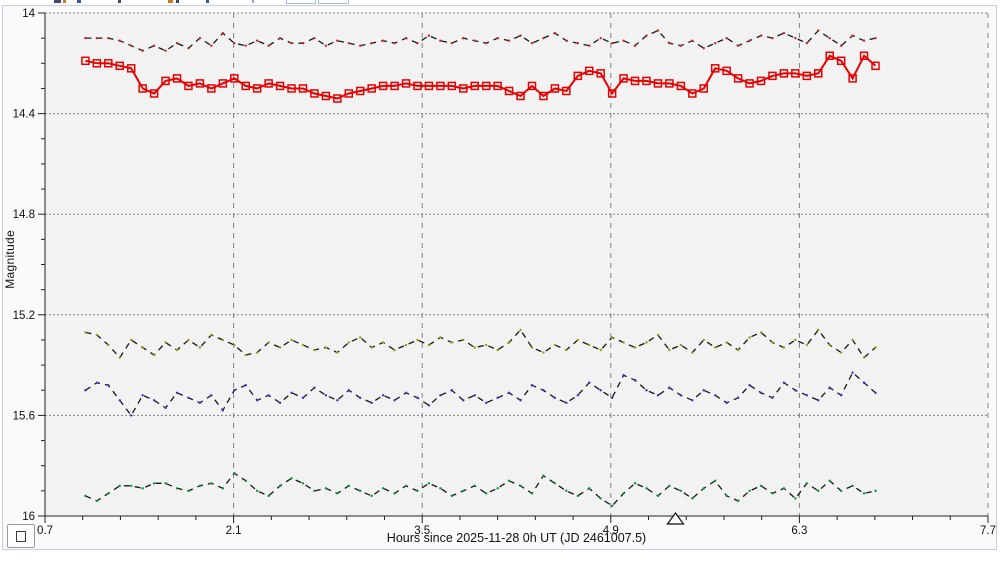  What do you see at coordinates (79, 1) in the screenshot?
I see `clipped-text-fragment` at bounding box center [79, 1].